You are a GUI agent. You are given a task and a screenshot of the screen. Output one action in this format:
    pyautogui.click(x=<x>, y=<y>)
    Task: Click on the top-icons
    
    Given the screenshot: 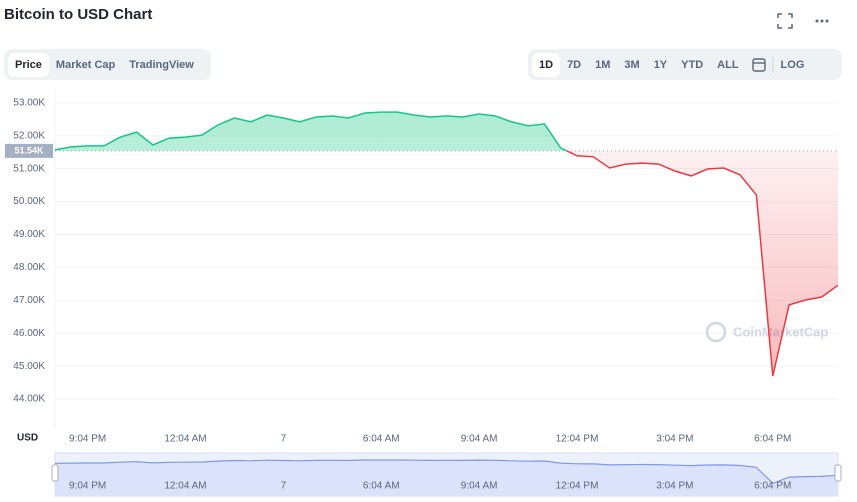 What is the action you would take?
    pyautogui.click(x=806, y=21)
    